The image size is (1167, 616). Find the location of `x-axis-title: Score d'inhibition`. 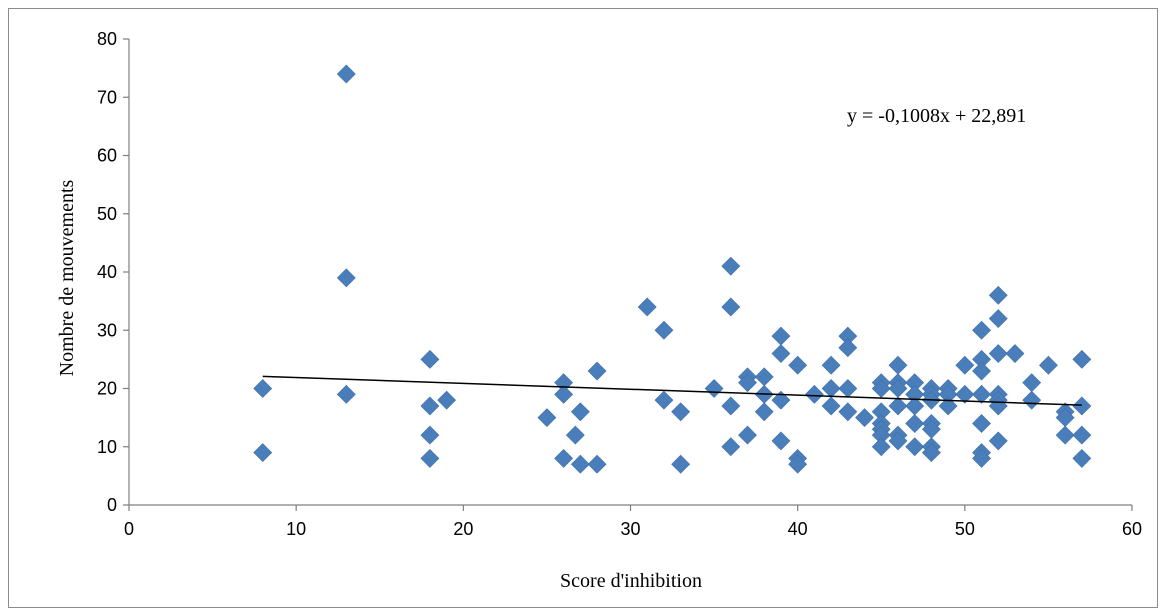

x-axis-title: Score d'inhibition is located at coordinates (631, 581).